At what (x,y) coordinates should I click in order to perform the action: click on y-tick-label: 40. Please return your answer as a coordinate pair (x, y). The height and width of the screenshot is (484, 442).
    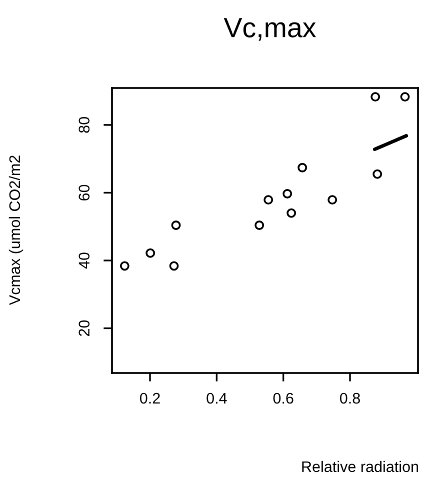
    Looking at the image, I should click on (84, 260).